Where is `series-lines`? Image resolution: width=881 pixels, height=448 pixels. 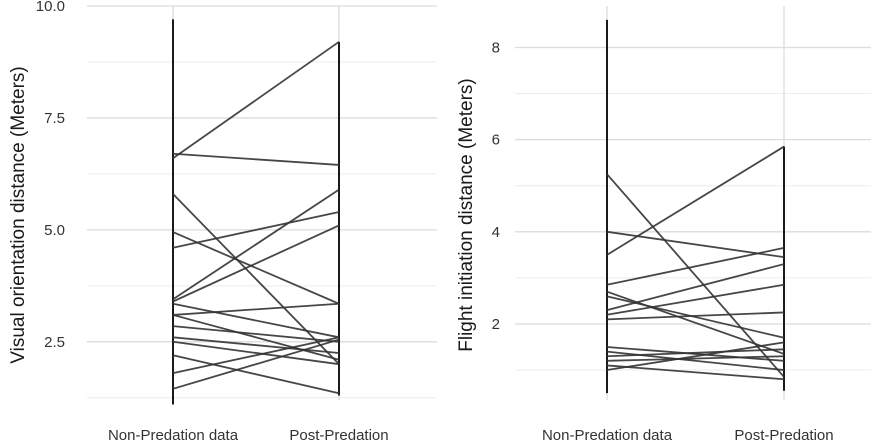
series-lines is located at coordinates (695, 263).